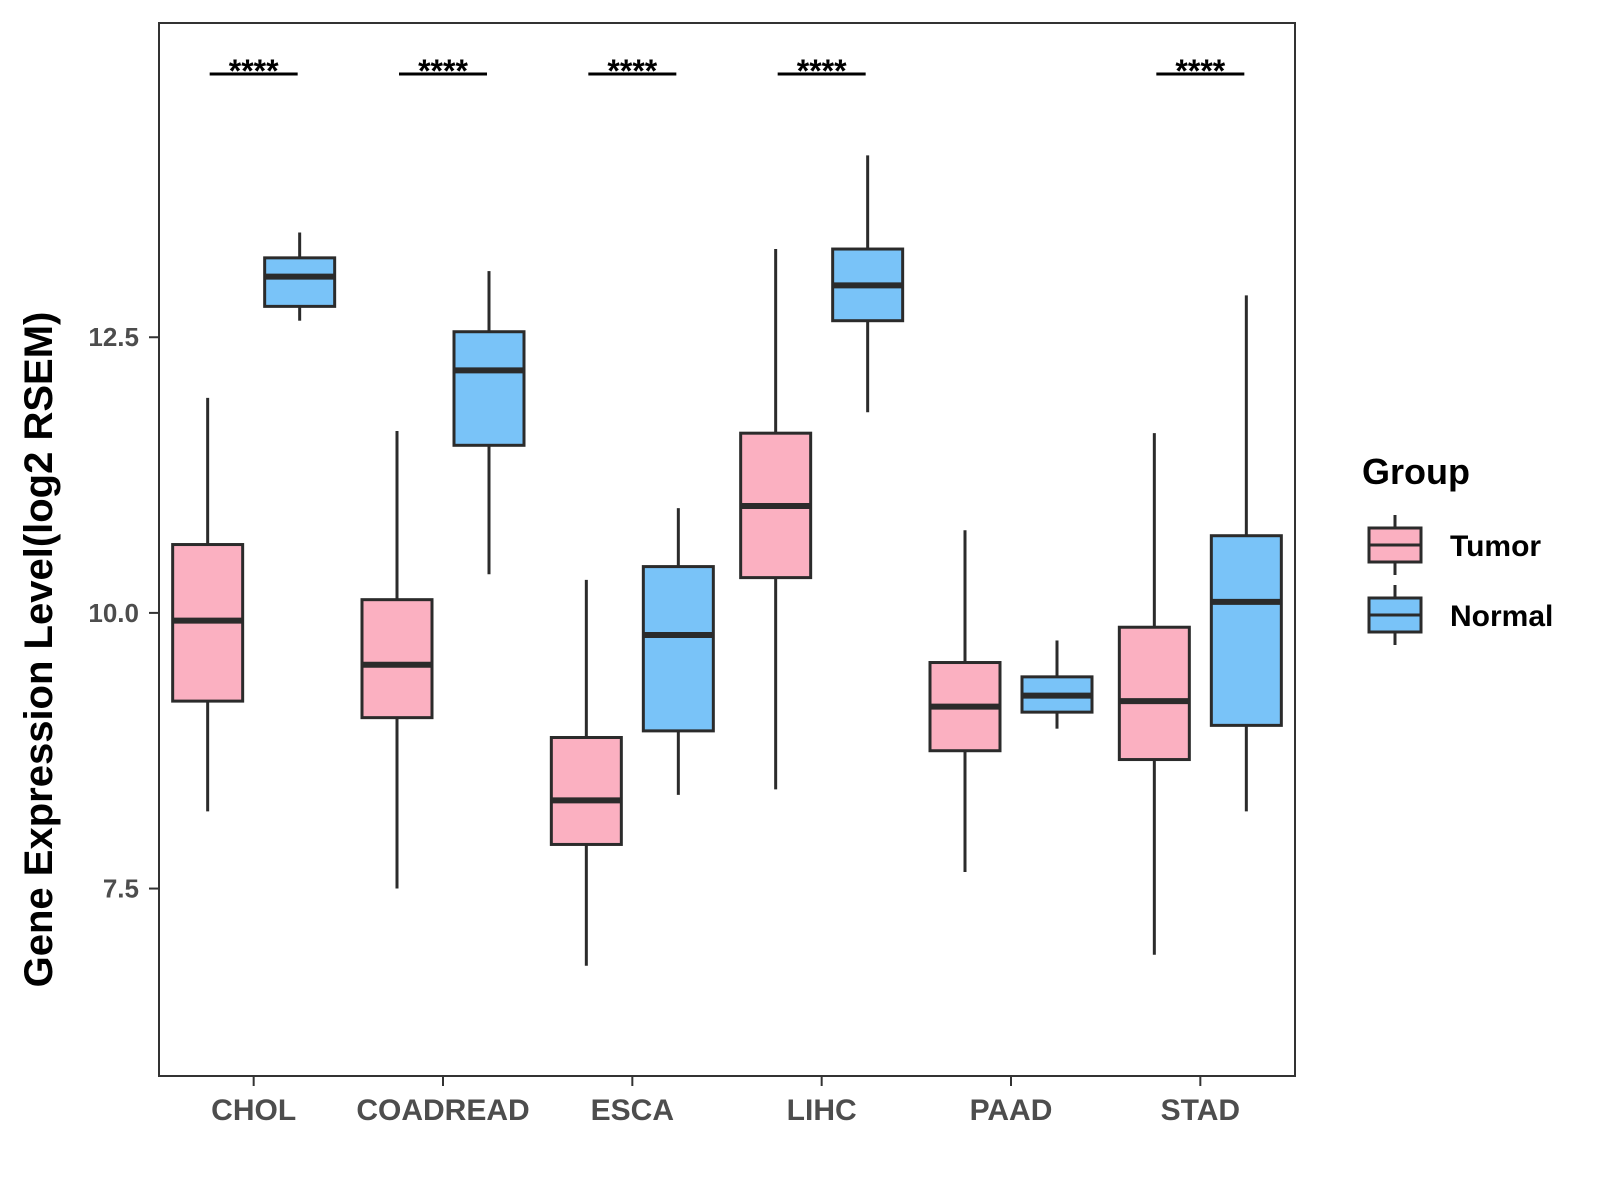 This screenshot has height=1200, width=1600. Describe the element at coordinates (113, 613) in the screenshot. I see `y-tick-label: 10.0` at that location.